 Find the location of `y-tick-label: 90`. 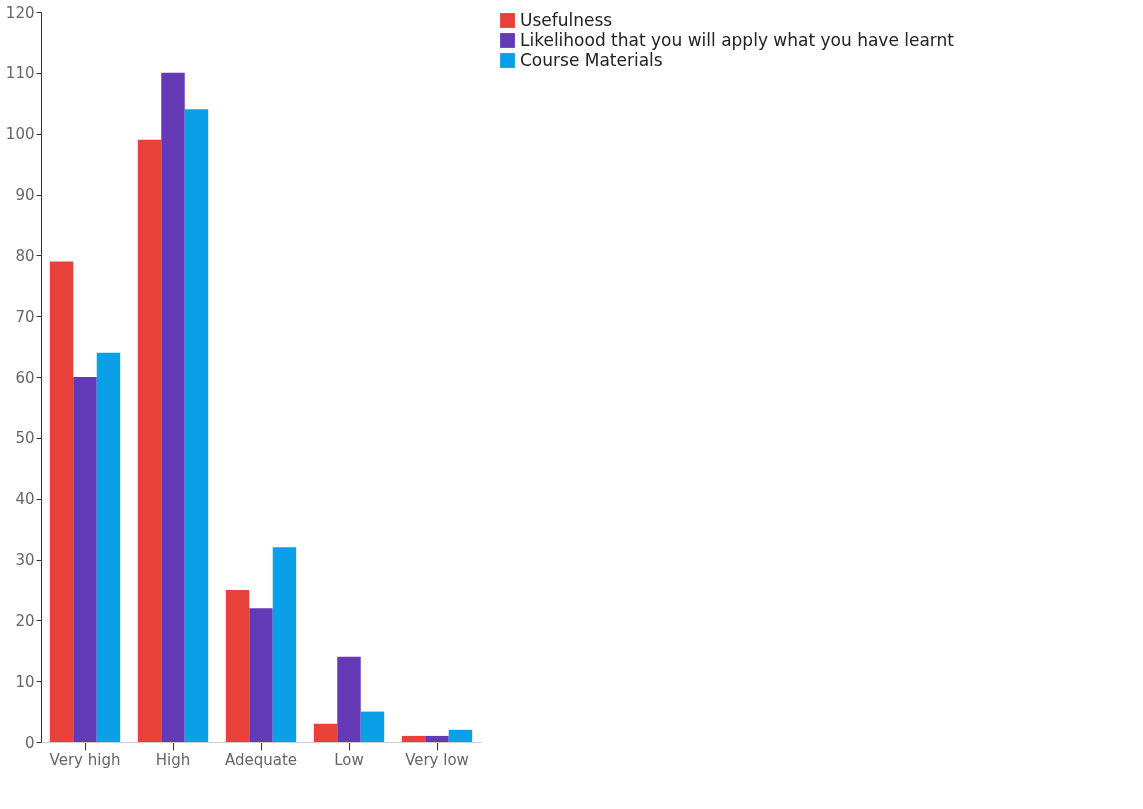

y-tick-label: 90 is located at coordinates (25, 195).